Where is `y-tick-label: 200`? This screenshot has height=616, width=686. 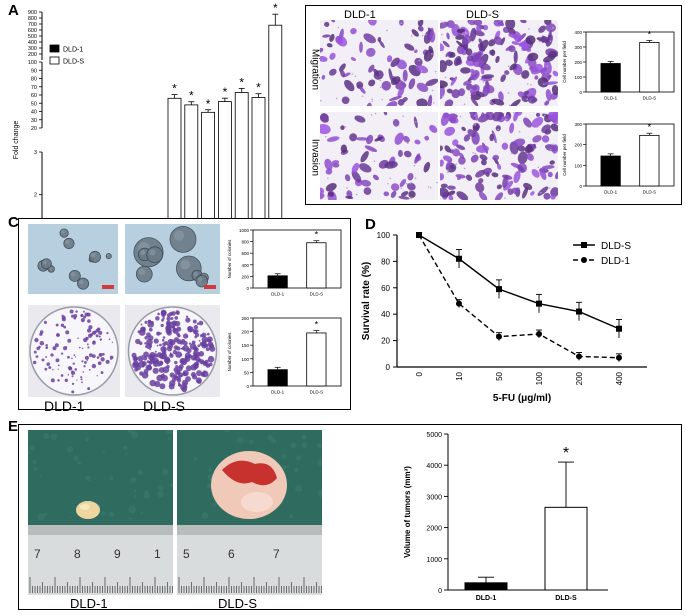
y-tick-label: 200 is located at coordinates (245, 332).